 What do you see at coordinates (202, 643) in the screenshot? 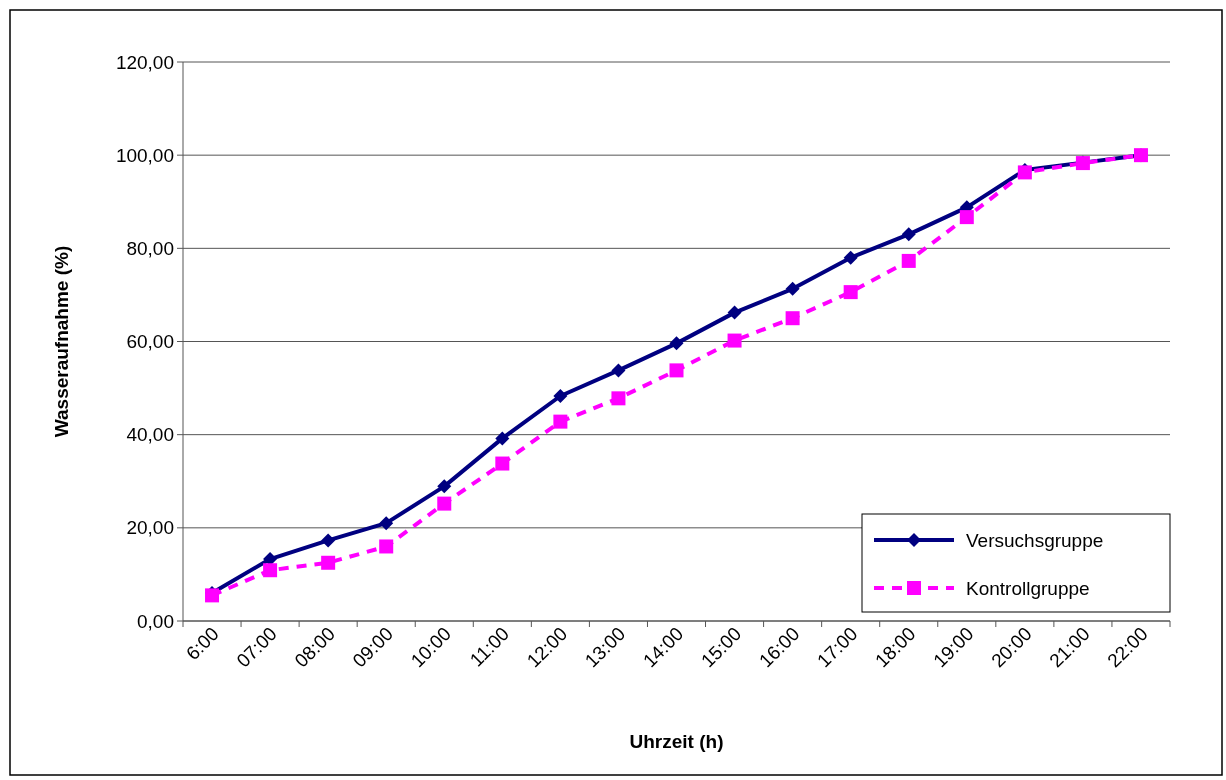
I see `x-tick-label: 6:00` at bounding box center [202, 643].